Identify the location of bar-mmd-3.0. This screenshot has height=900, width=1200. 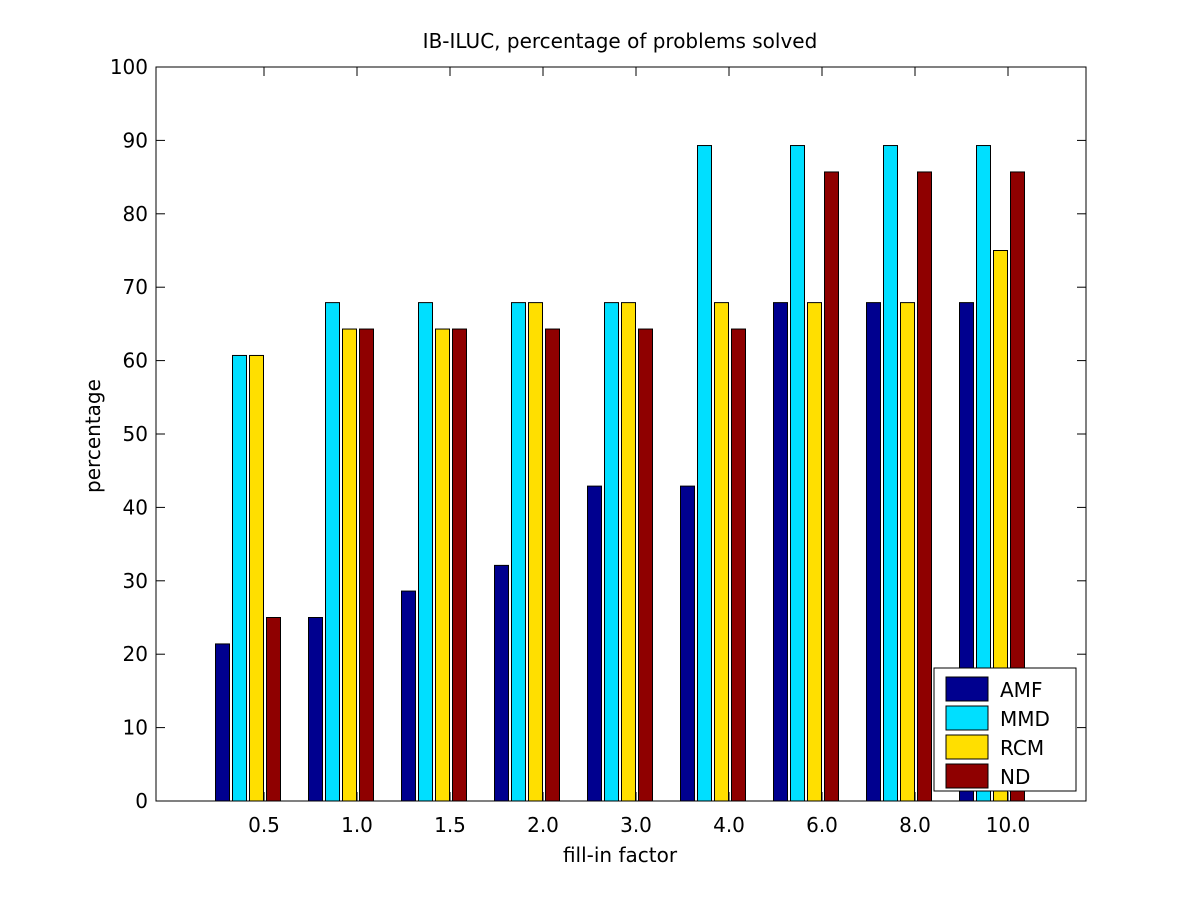
(611, 552).